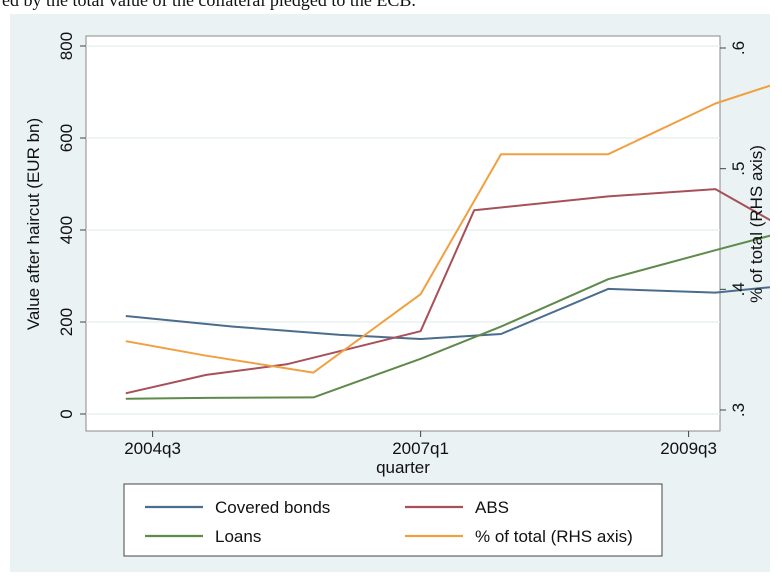 The image size is (782, 577). What do you see at coordinates (33, 224) in the screenshot?
I see `y-axis-title: Value after haircut (EUR bn)` at bounding box center [33, 224].